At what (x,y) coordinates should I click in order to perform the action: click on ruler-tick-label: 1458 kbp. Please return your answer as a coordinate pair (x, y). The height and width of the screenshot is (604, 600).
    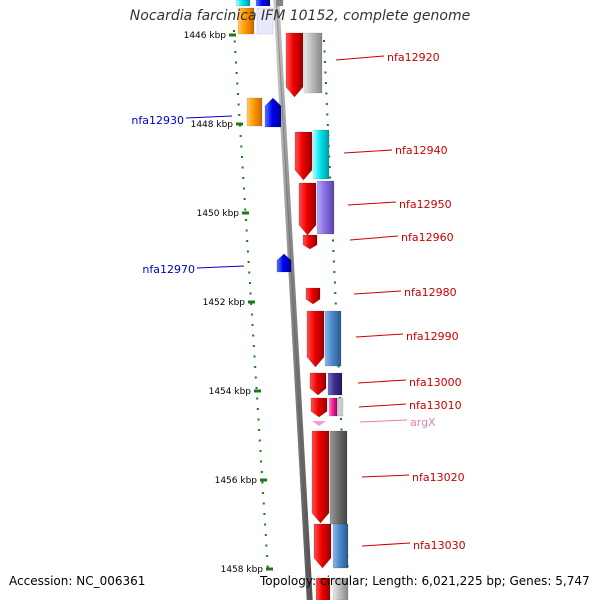
    Looking at the image, I should click on (242, 570).